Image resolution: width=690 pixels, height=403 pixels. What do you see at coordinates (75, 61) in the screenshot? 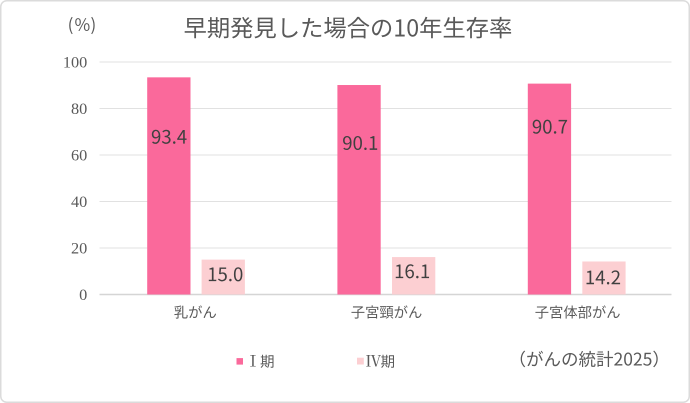
I see `svg-text: 100` at bounding box center [75, 61].